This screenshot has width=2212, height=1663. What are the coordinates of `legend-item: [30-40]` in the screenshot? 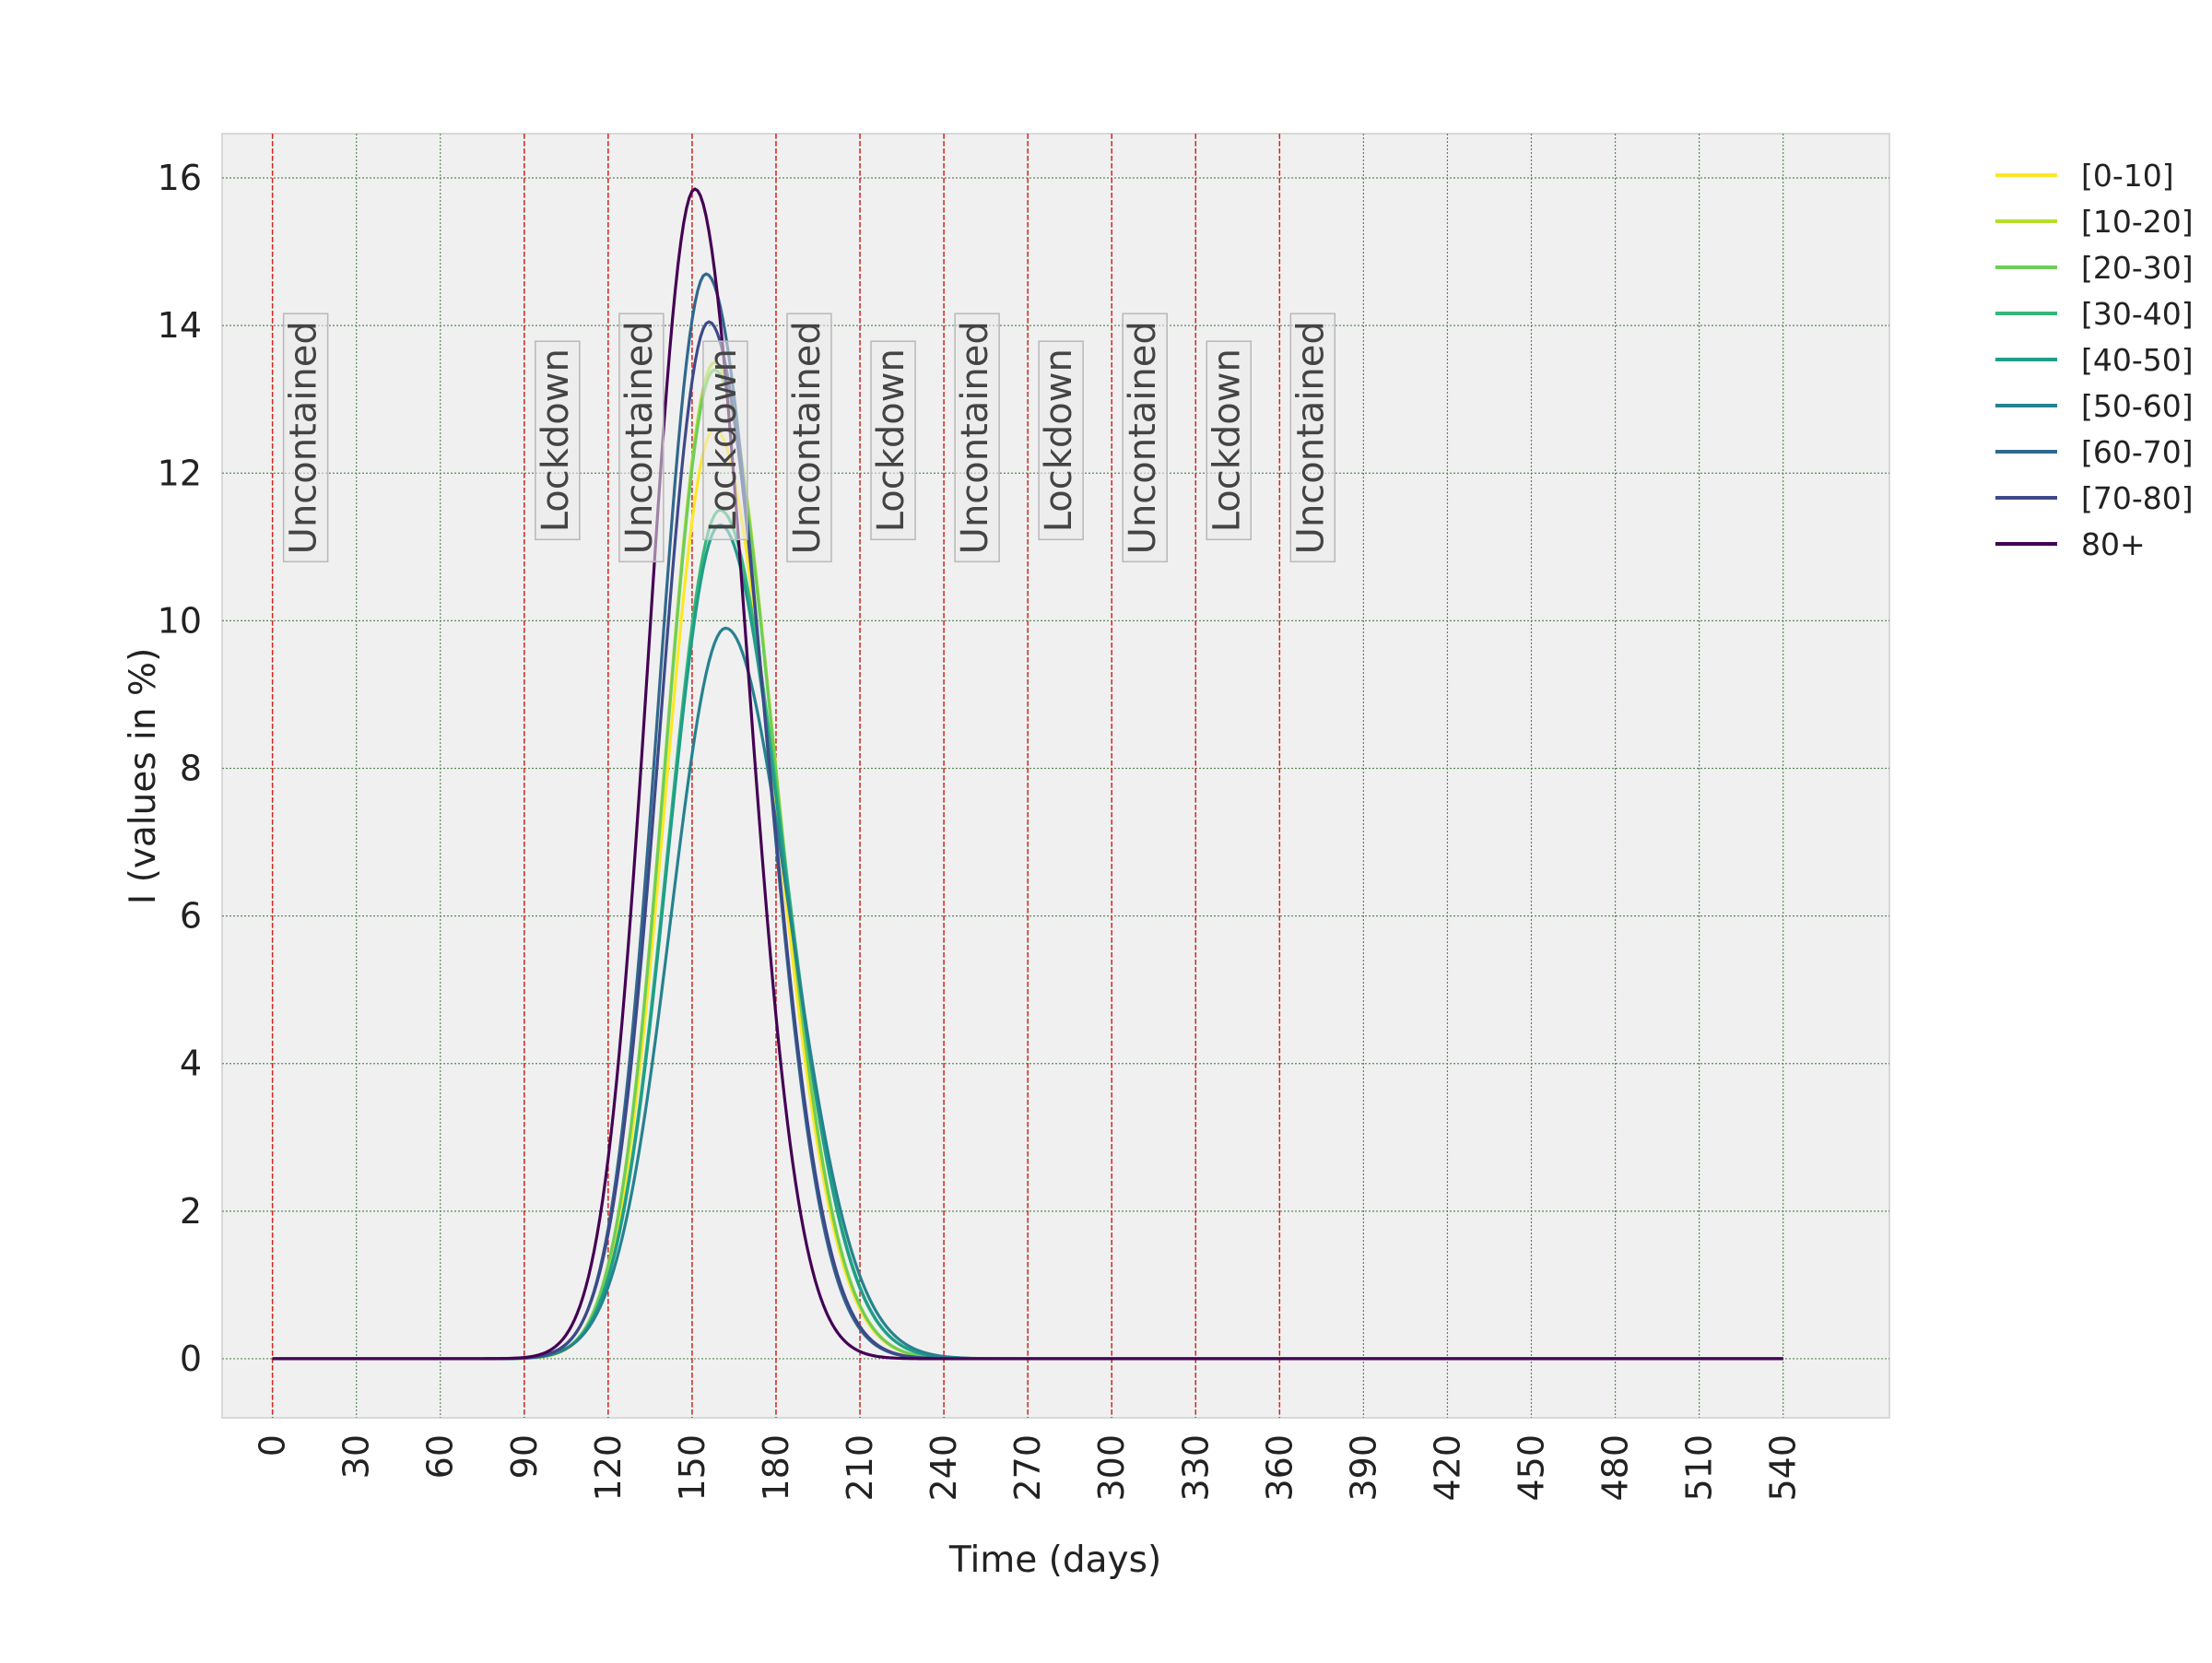 It's located at (2094, 314).